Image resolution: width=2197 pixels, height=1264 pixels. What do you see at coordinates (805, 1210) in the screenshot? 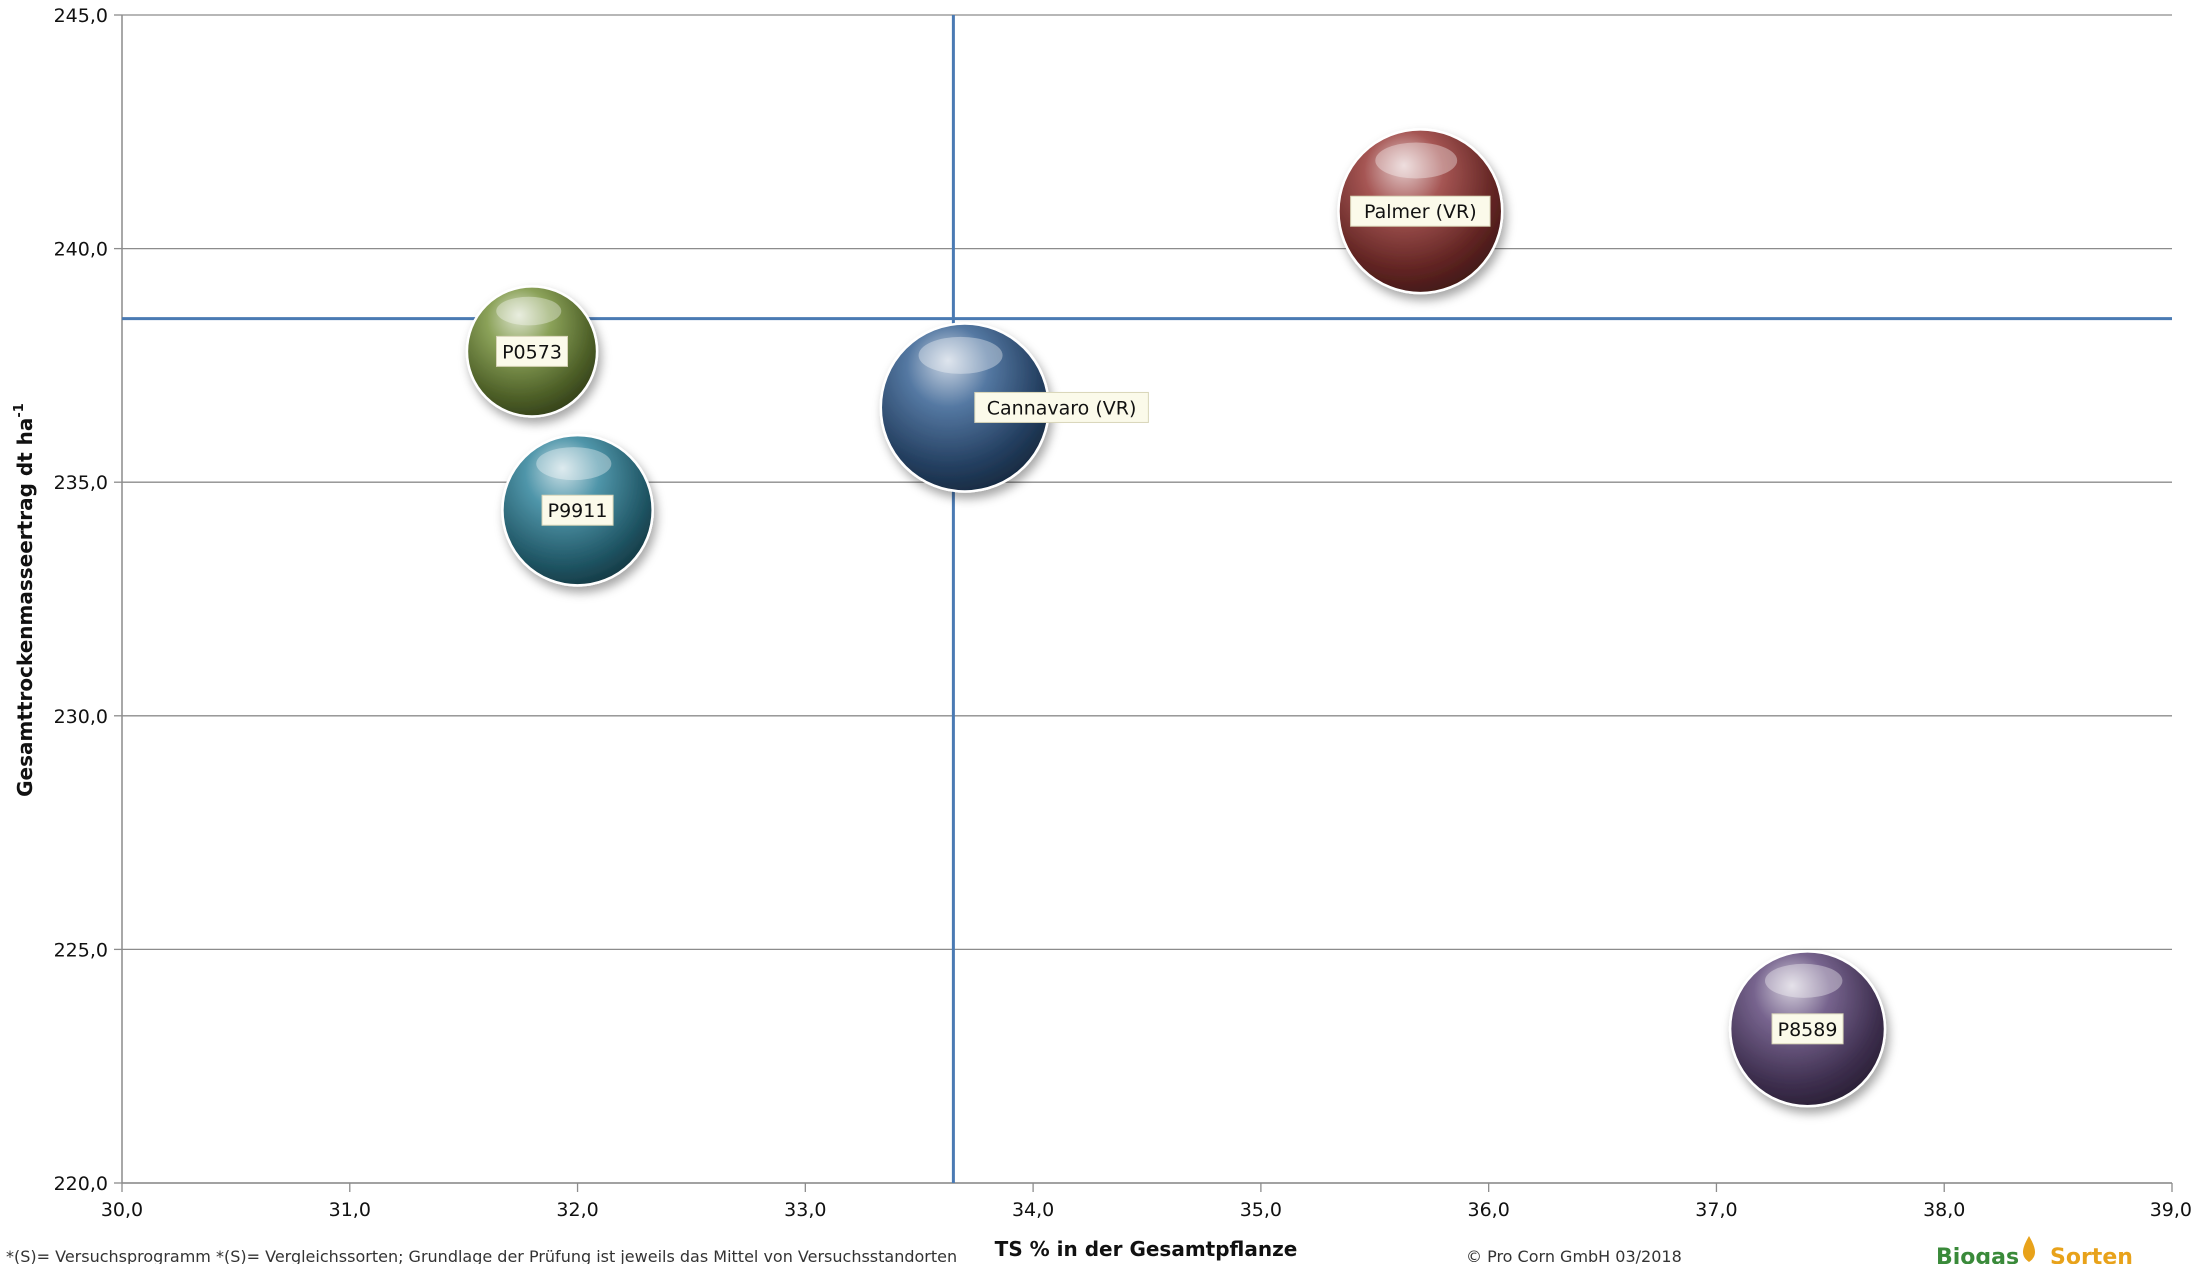
I see `x-tick-label: 33,0` at bounding box center [805, 1210].